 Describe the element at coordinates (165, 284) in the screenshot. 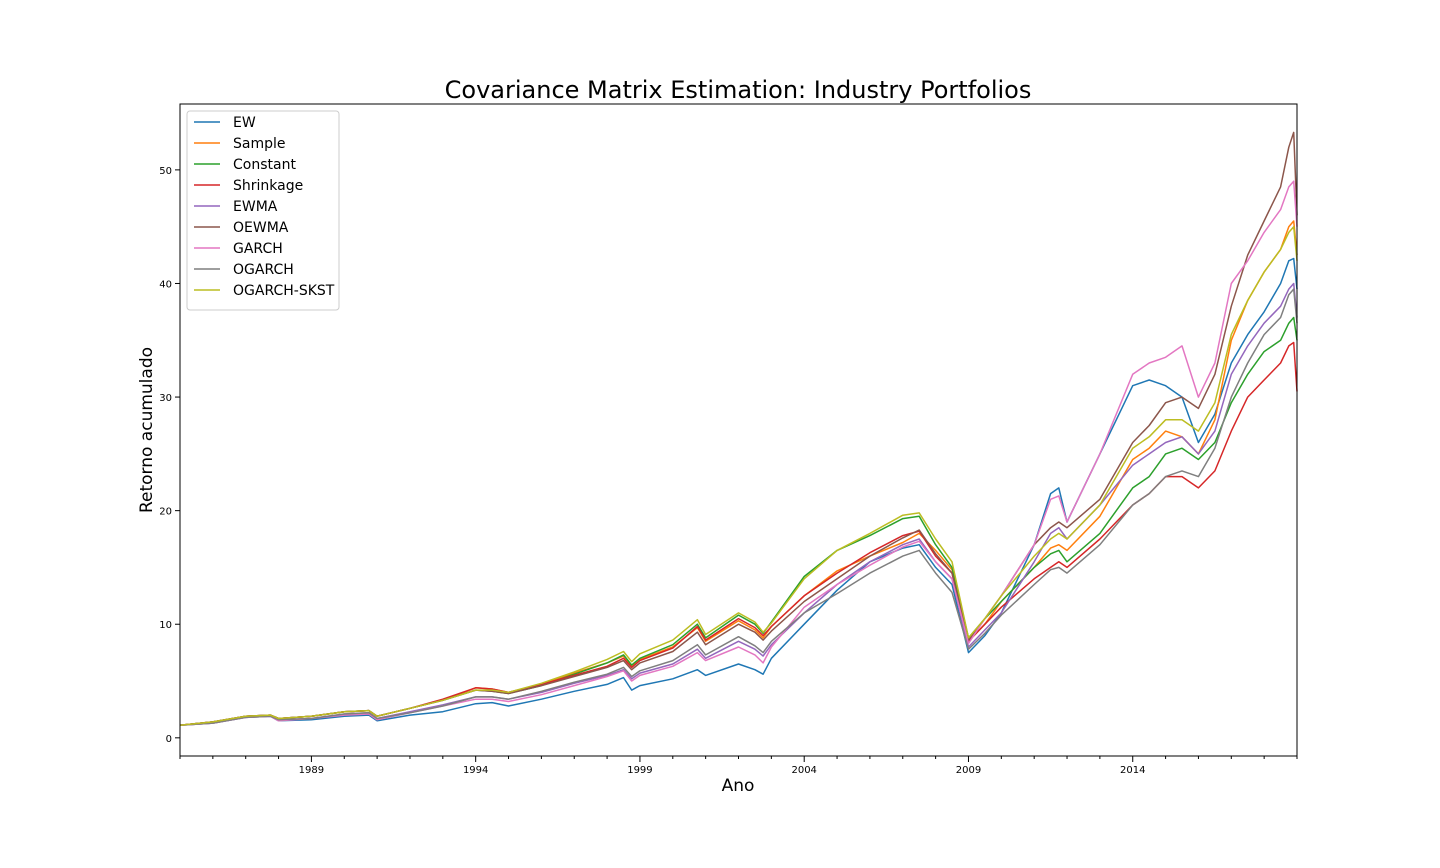

I see `y-tick-label: 40` at that location.